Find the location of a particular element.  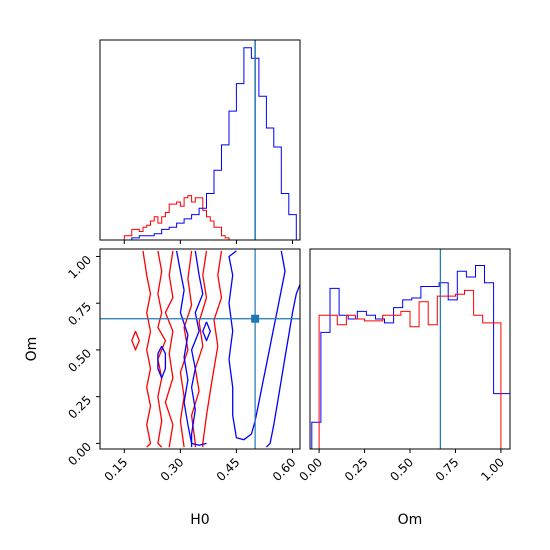

contour-ytick-label: 0.00 is located at coordinates (79, 454).